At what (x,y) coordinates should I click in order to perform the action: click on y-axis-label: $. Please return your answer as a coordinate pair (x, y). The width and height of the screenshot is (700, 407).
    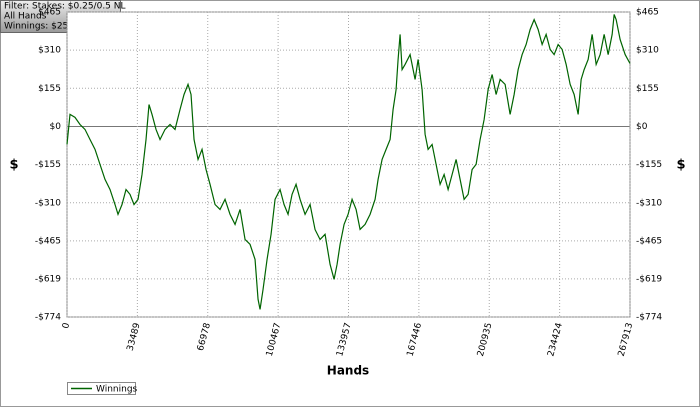
    Looking at the image, I should click on (13, 165).